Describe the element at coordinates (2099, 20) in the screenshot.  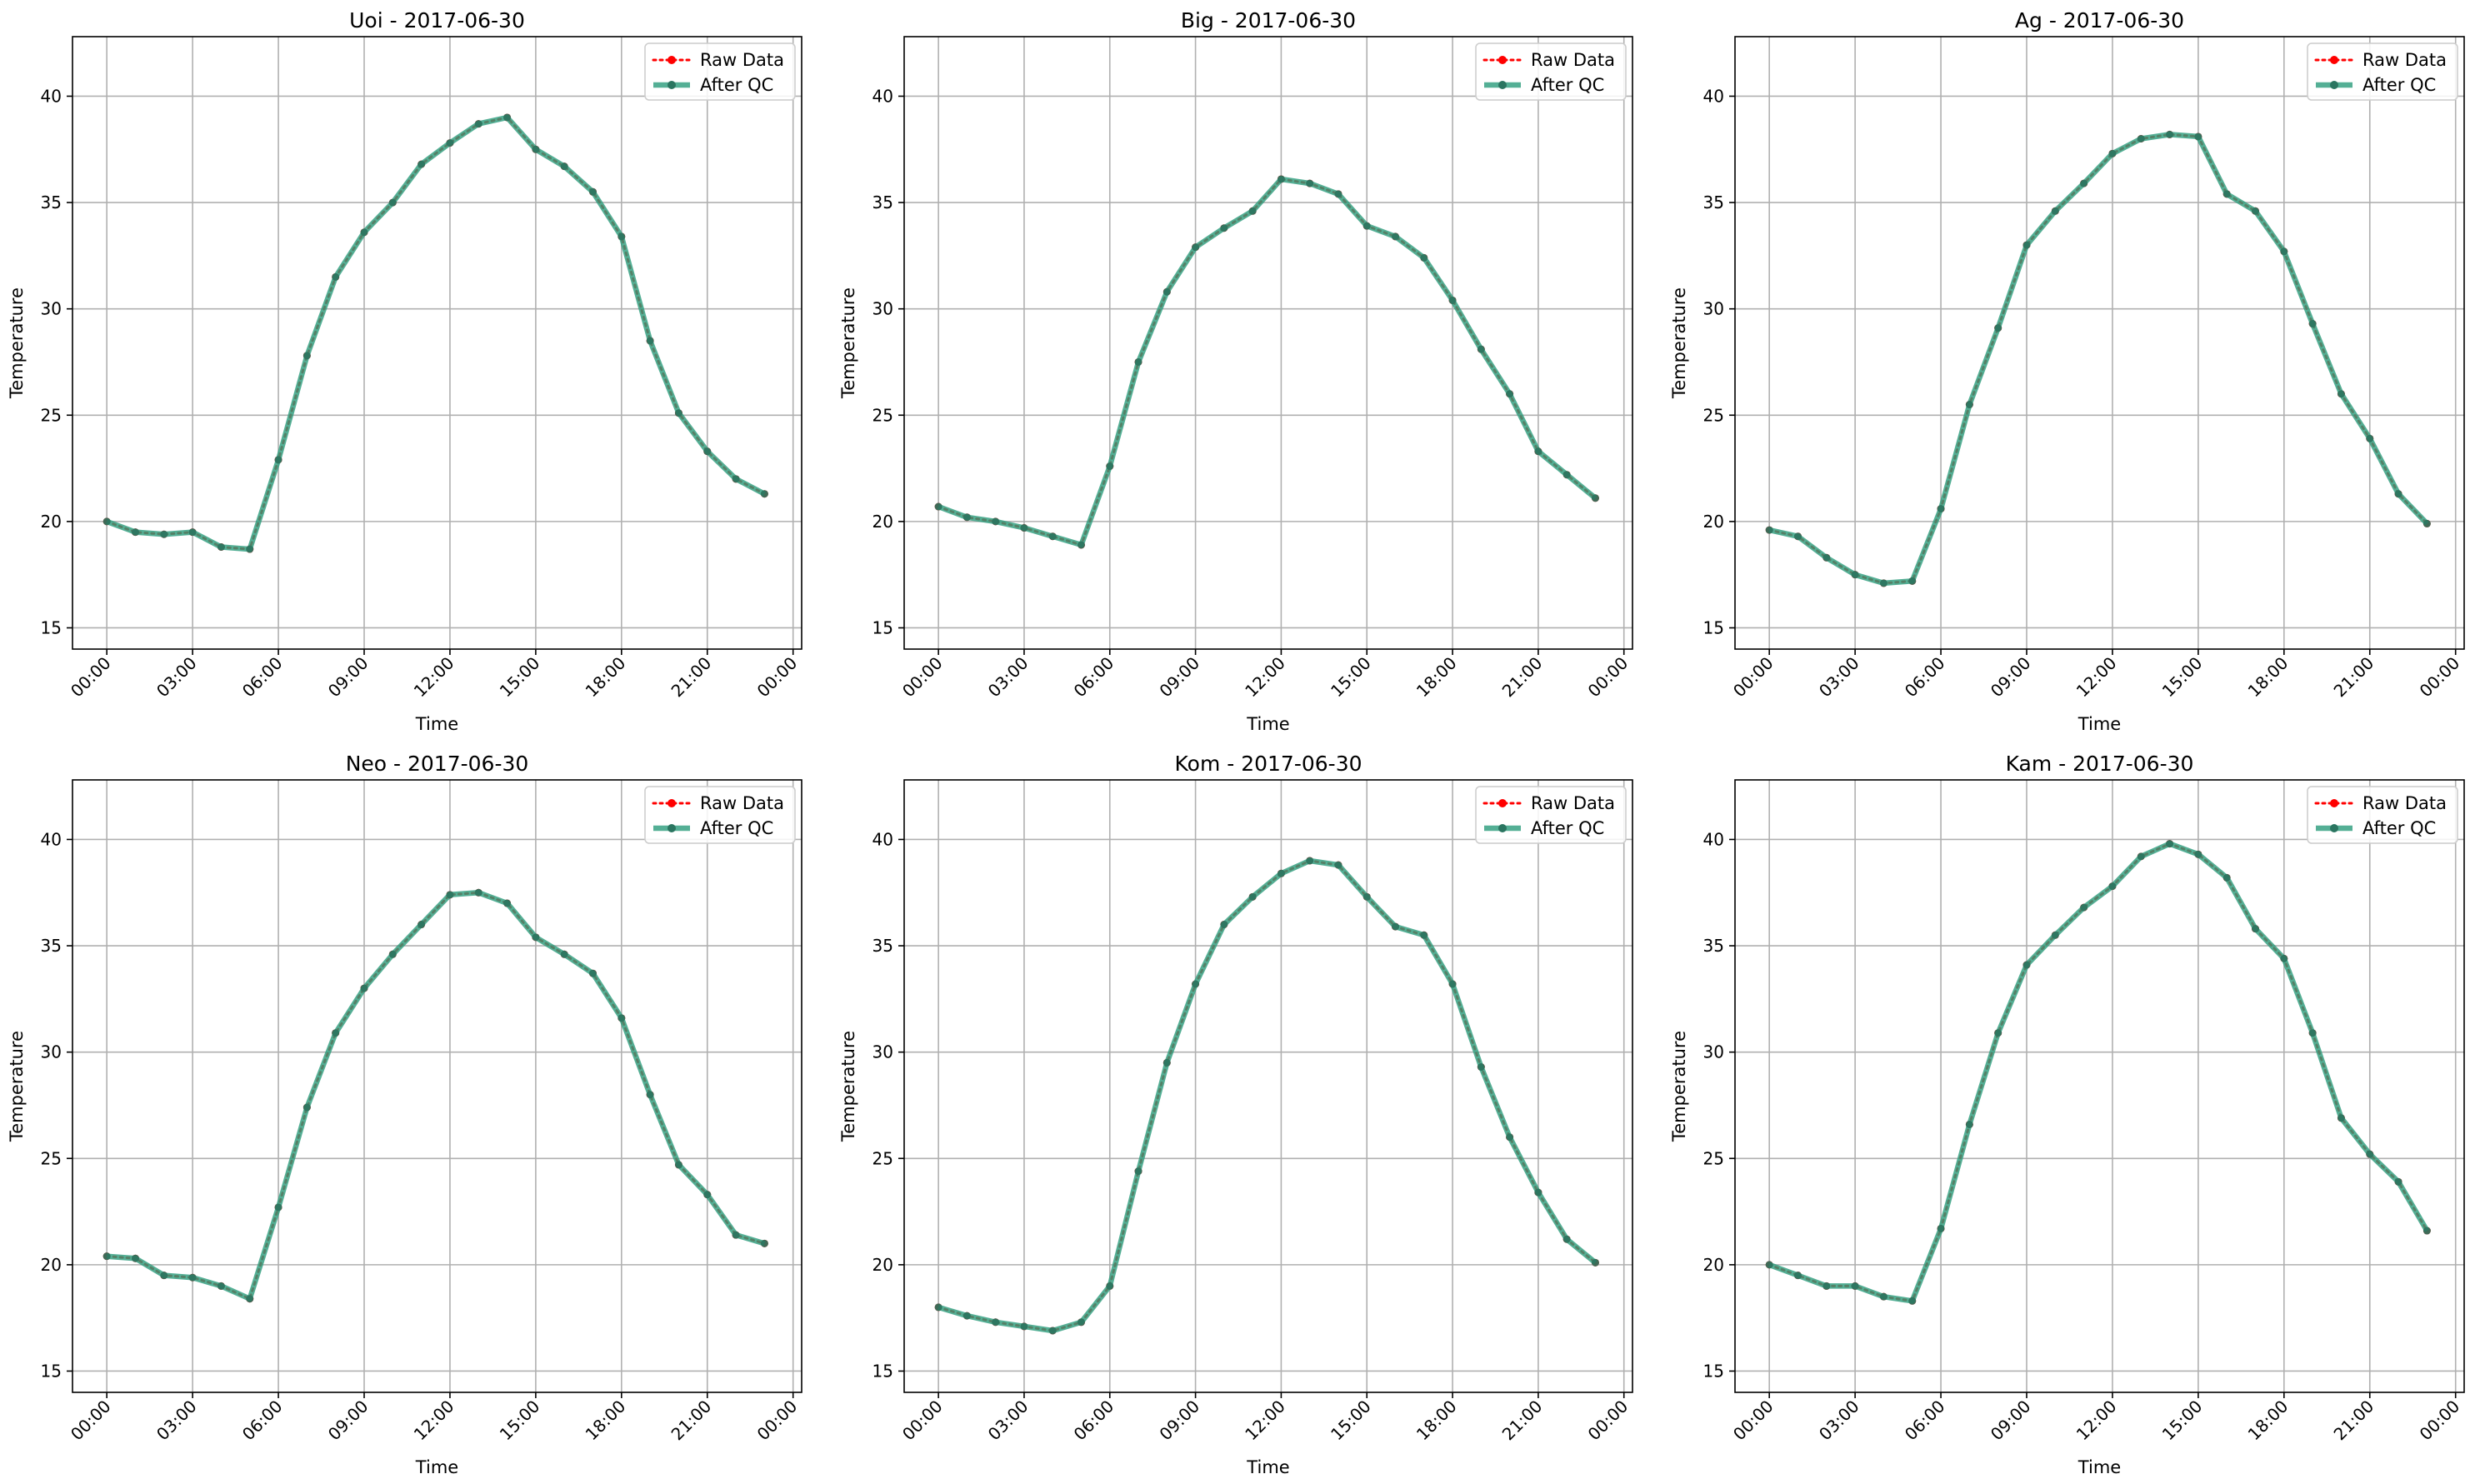
I see `chart-title: Ag - 2017-06-30` at that location.